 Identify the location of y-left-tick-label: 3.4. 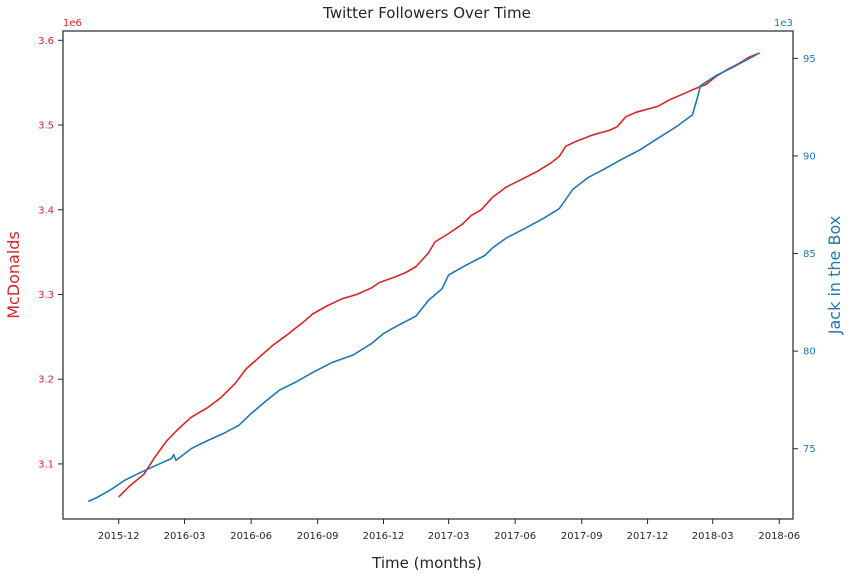
(46, 210).